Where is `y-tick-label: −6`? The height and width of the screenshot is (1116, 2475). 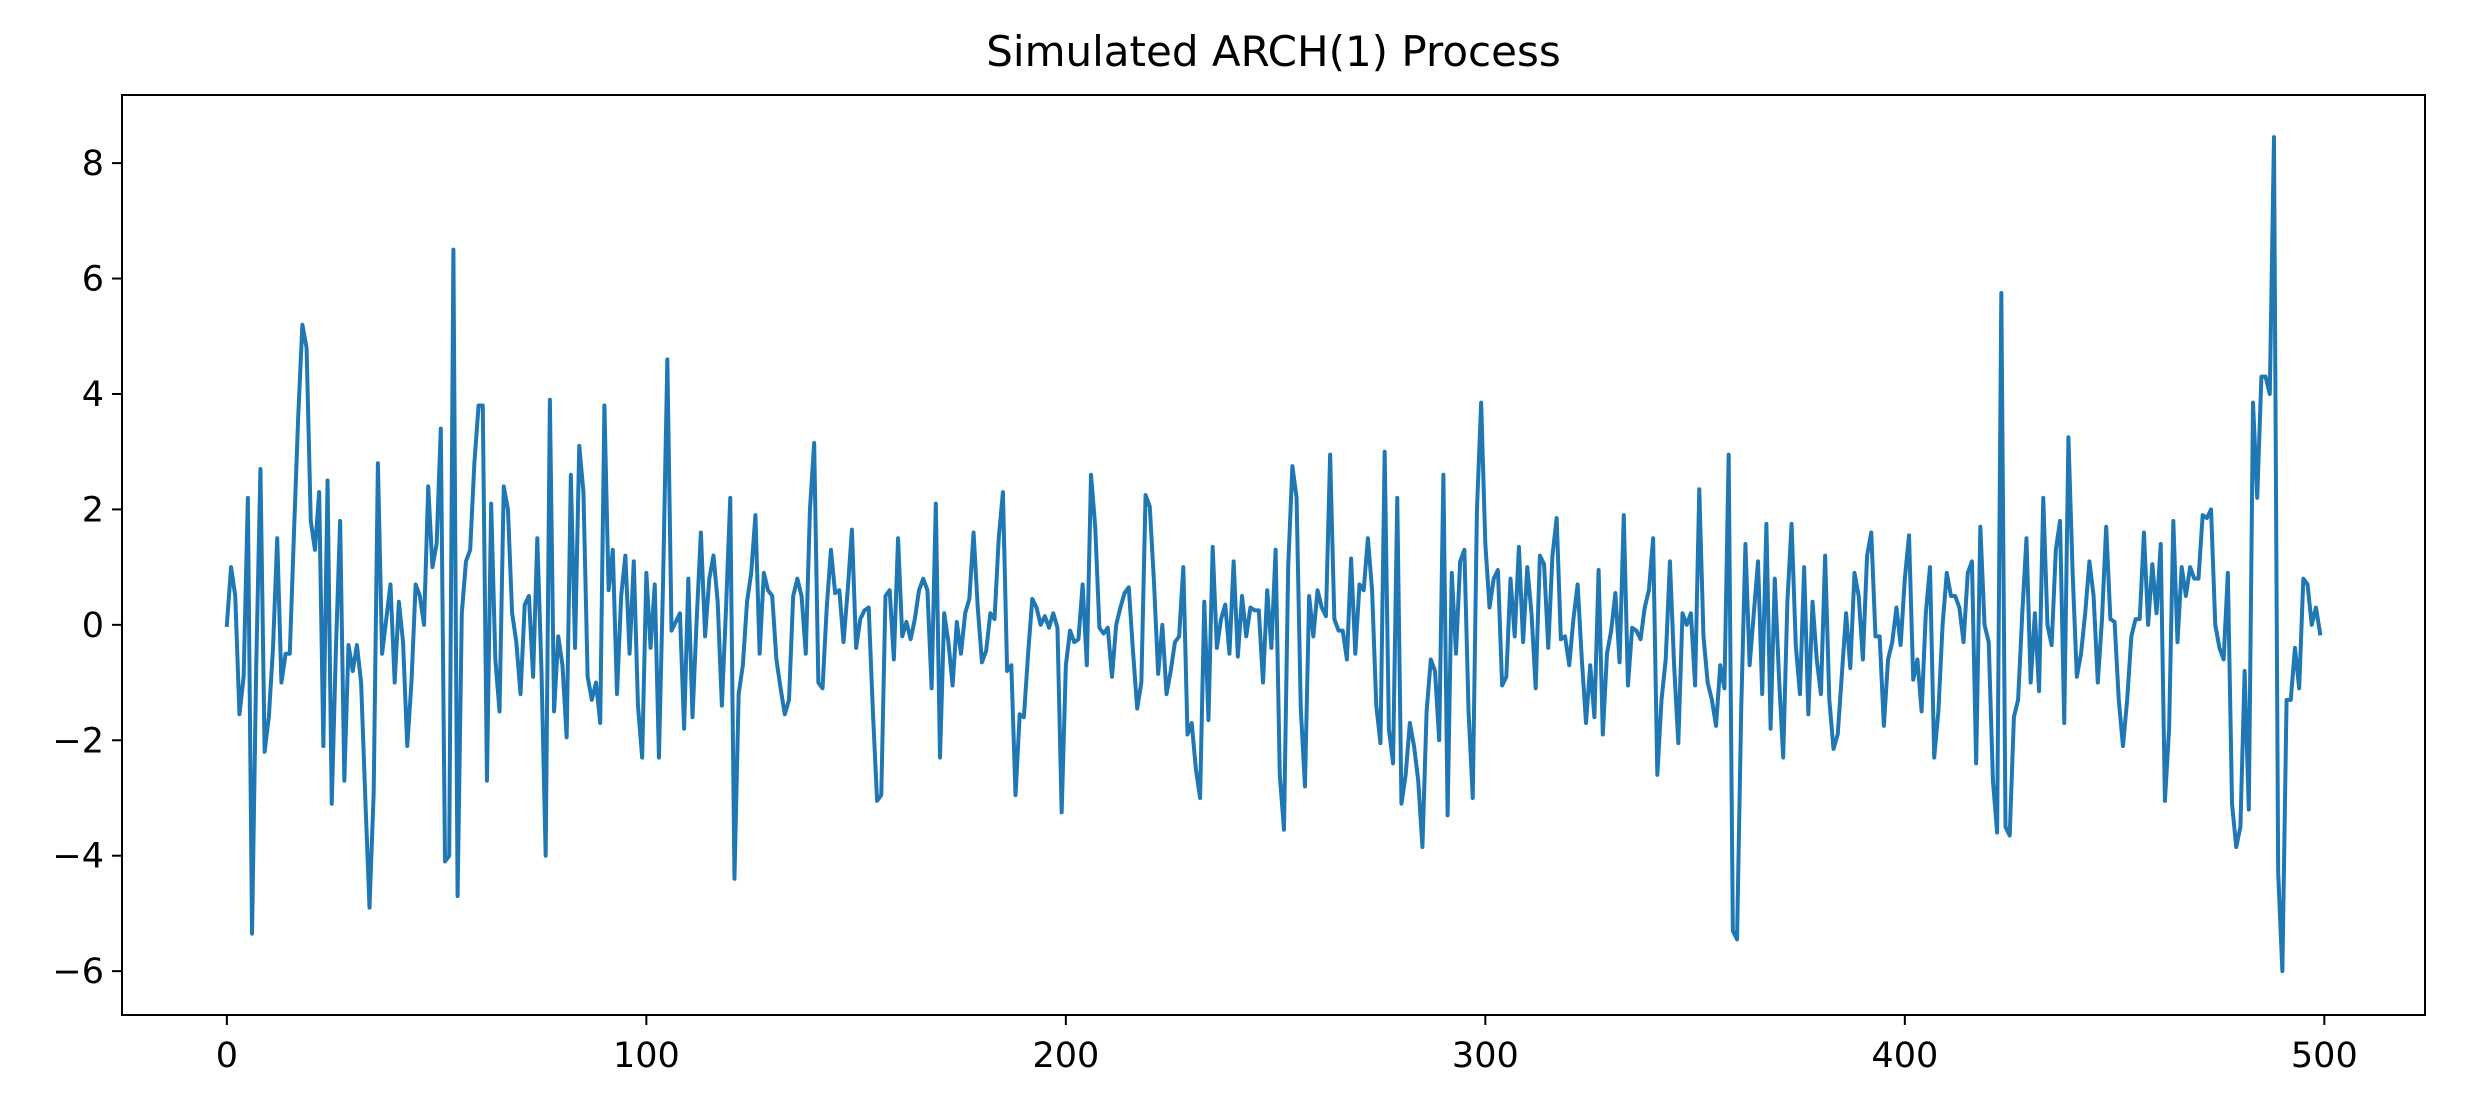
y-tick-label: −6 is located at coordinates (78, 972).